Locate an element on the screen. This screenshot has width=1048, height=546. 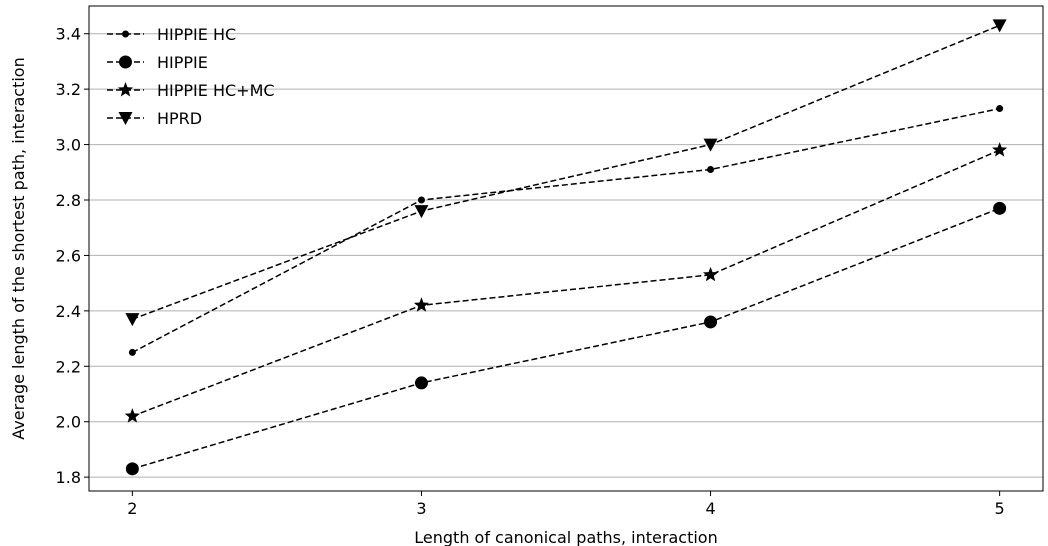
legend-entry: HIPPIE HC+MC is located at coordinates (191, 90).